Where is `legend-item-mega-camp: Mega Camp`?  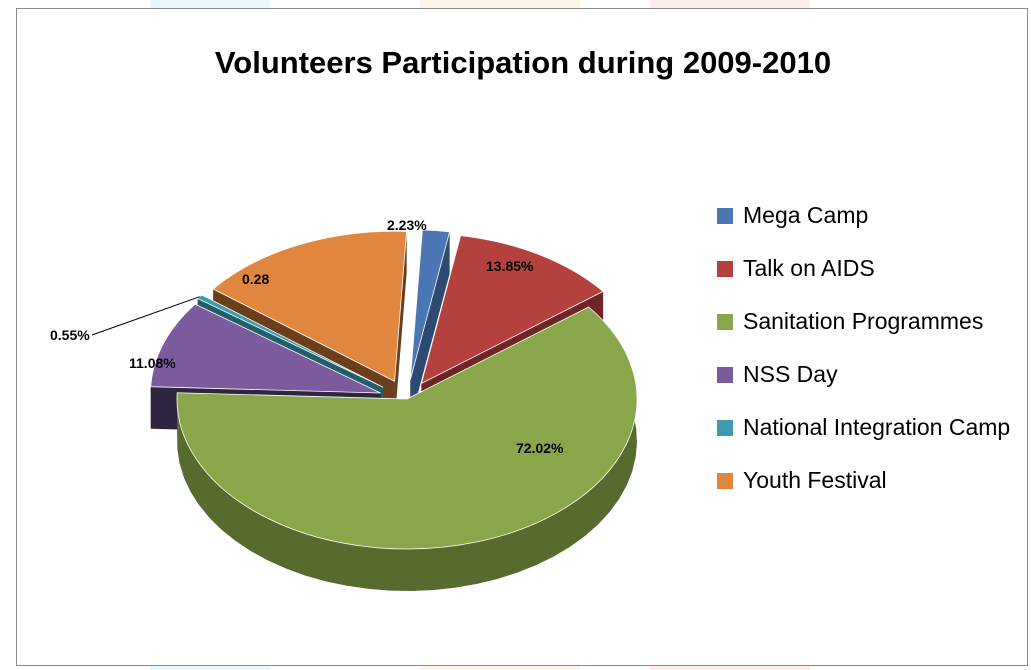 legend-item-mega-camp: Mega Camp is located at coordinates (863, 215).